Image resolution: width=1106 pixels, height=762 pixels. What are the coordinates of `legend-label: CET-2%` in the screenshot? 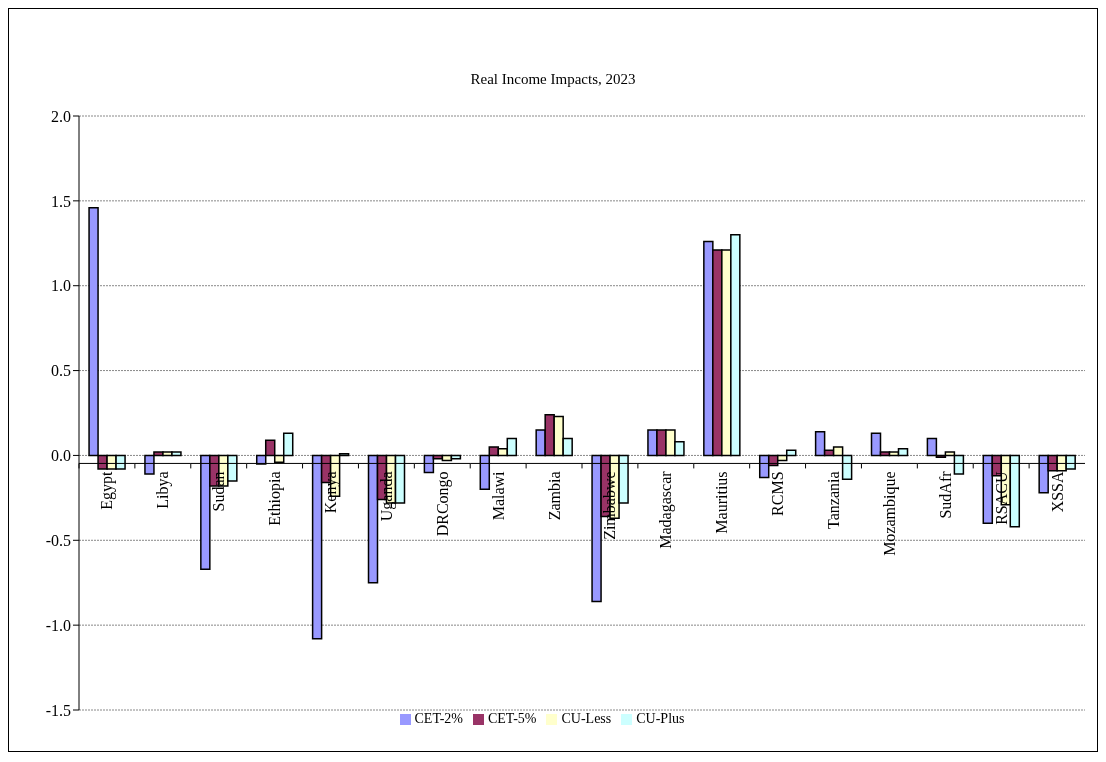 It's located at (438, 718).